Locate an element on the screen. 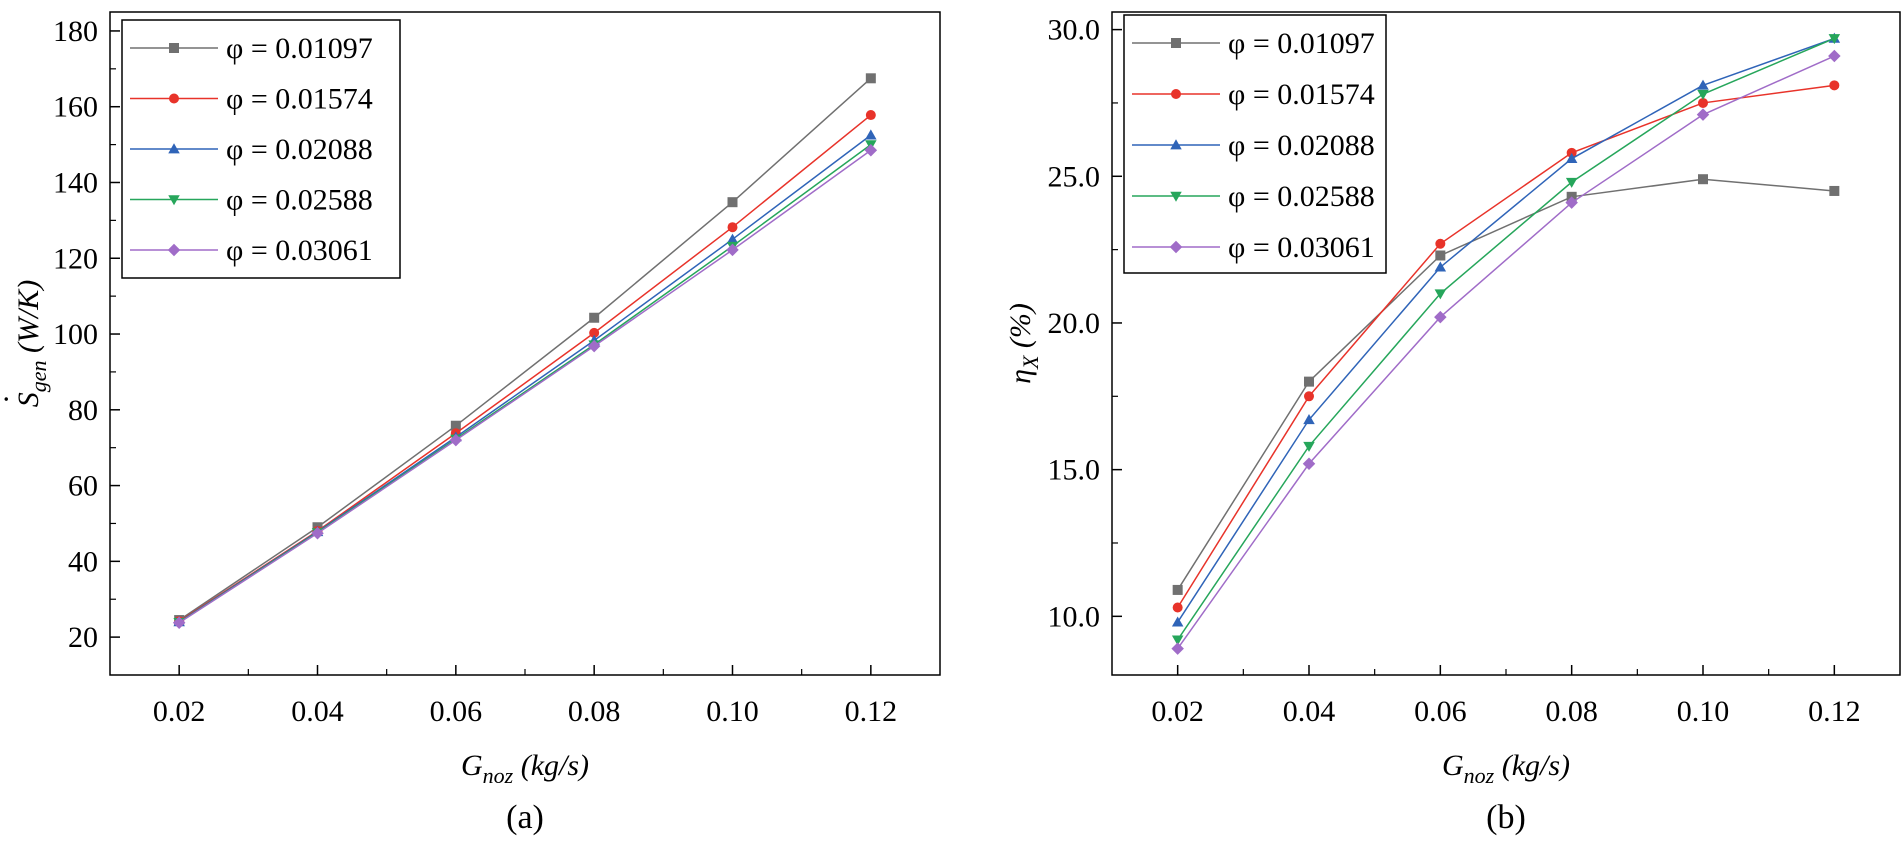 The width and height of the screenshot is (1902, 847). y-axis-label-sub: gen is located at coordinates (38, 377).